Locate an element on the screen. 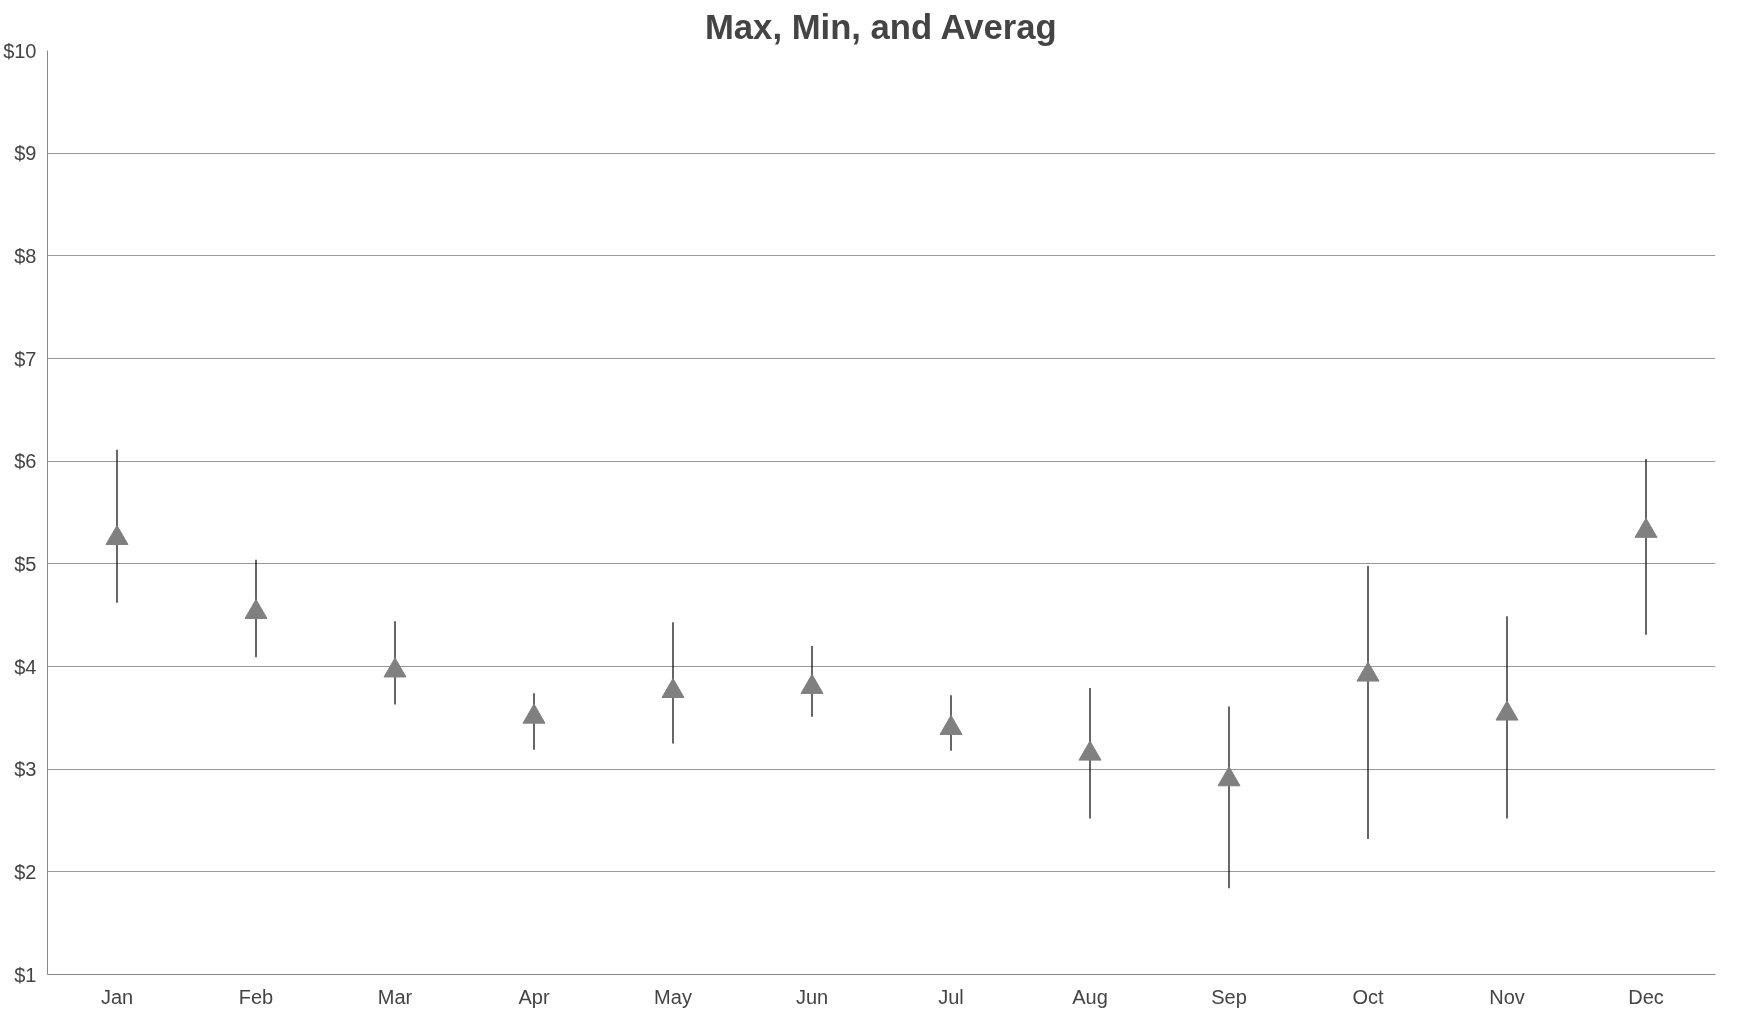 The image size is (1737, 1025). x-tick-label: Sep is located at coordinates (1229, 996).